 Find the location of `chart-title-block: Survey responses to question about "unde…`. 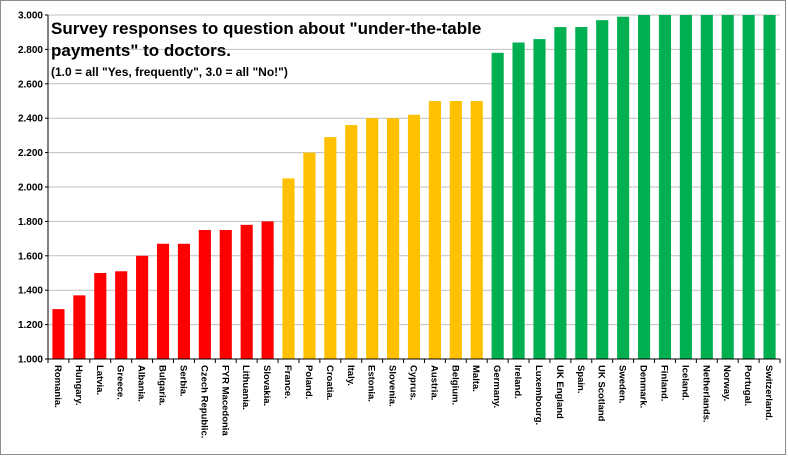

chart-title-block: Survey responses to question about "unde… is located at coordinates (266, 48).